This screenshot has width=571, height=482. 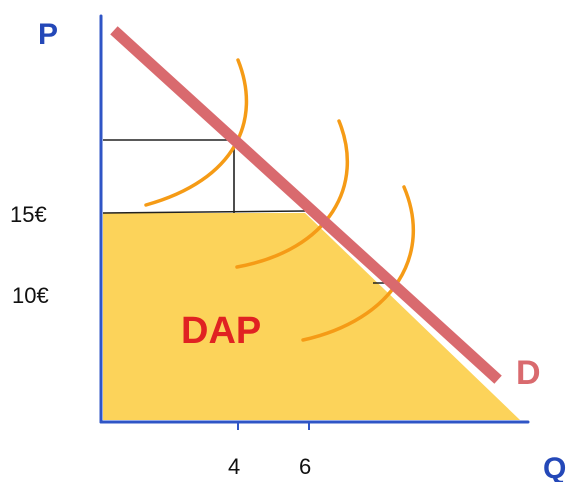 What do you see at coordinates (554, 467) in the screenshot?
I see `q-axis-label: Q` at bounding box center [554, 467].